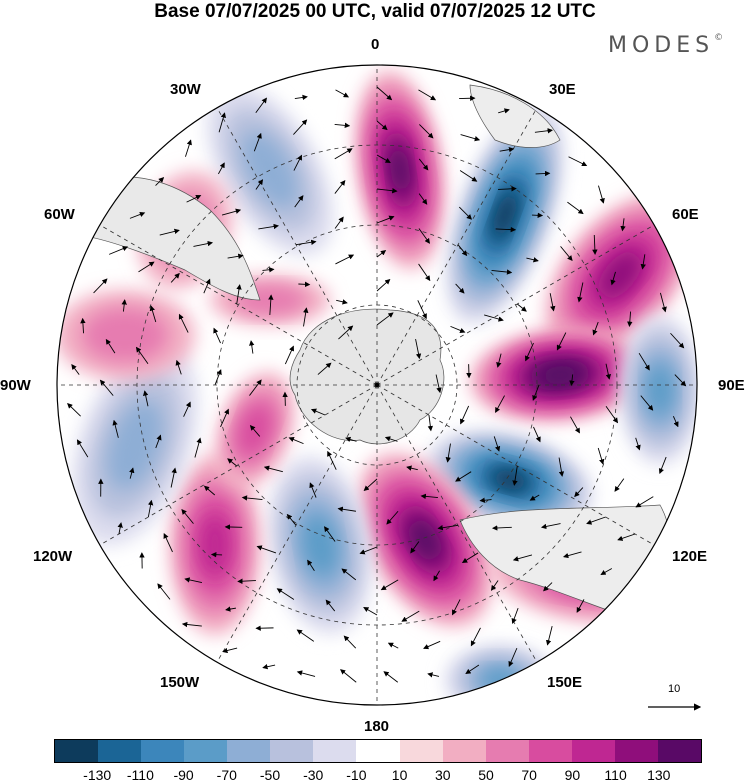 This screenshot has height=783, width=750. What do you see at coordinates (562, 89) in the screenshot?
I see `lon-label-30e: 30E` at bounding box center [562, 89].